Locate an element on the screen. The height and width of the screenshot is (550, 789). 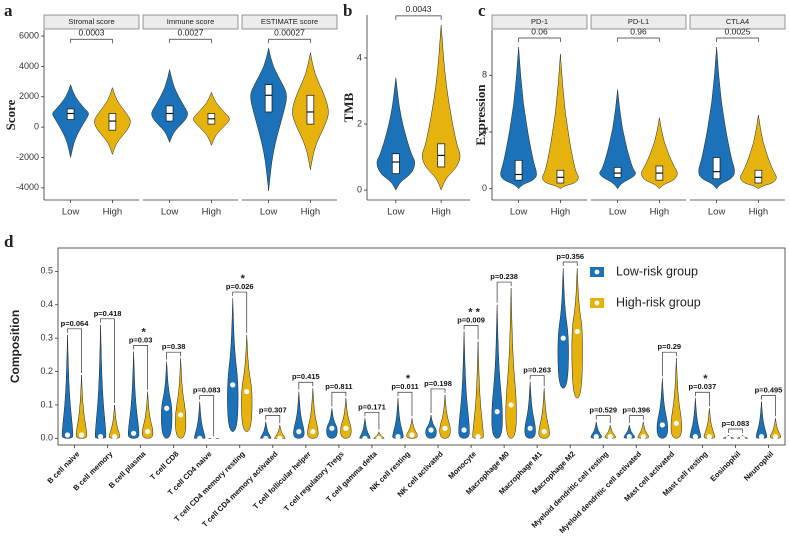
panel-label: a is located at coordinates (8, 10).